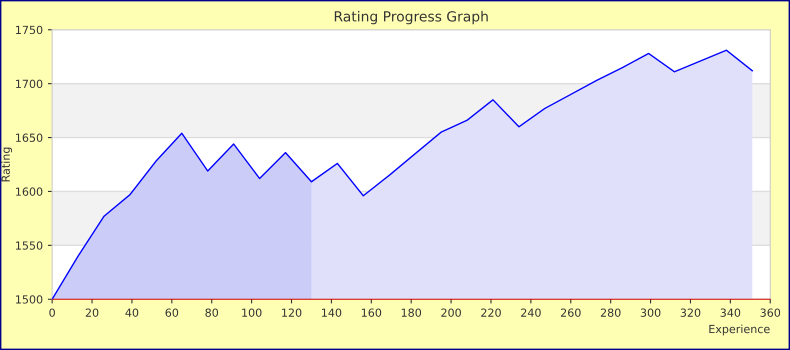 This screenshot has width=790, height=350. I want to click on y-axis-title: Rating, so click(6, 165).